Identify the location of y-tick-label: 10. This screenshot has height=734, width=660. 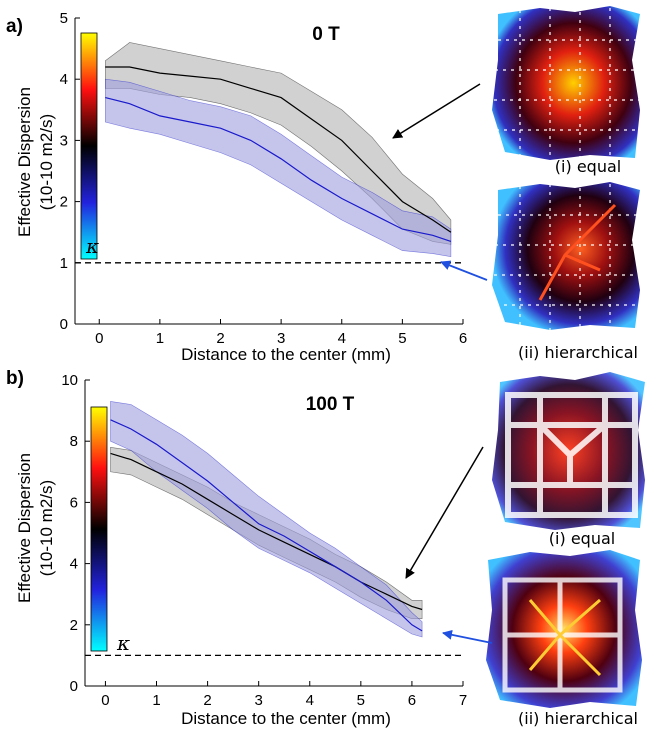
(69, 380).